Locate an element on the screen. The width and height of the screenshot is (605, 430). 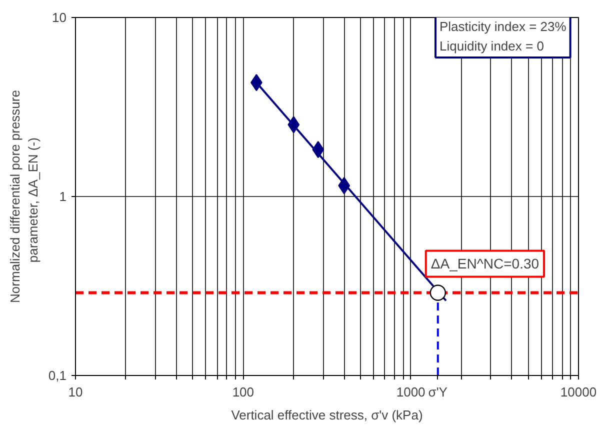
y-tick-label: 0,1 is located at coordinates (57, 375).